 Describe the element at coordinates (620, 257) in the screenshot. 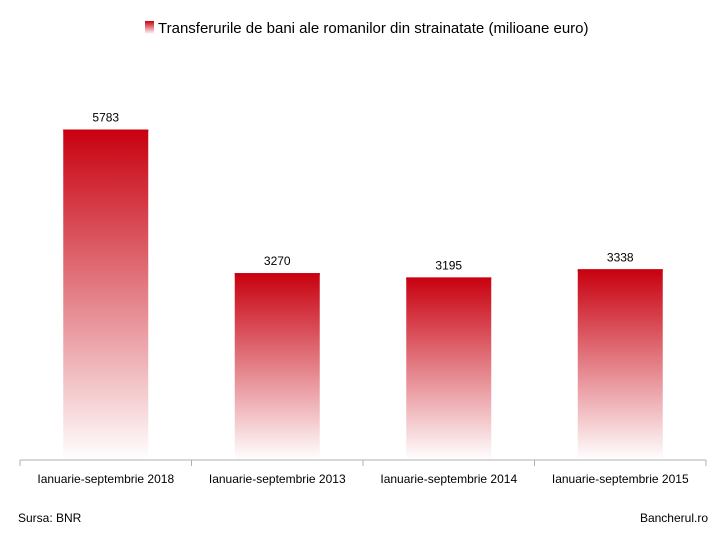

I see `data-label-4: 3338` at that location.